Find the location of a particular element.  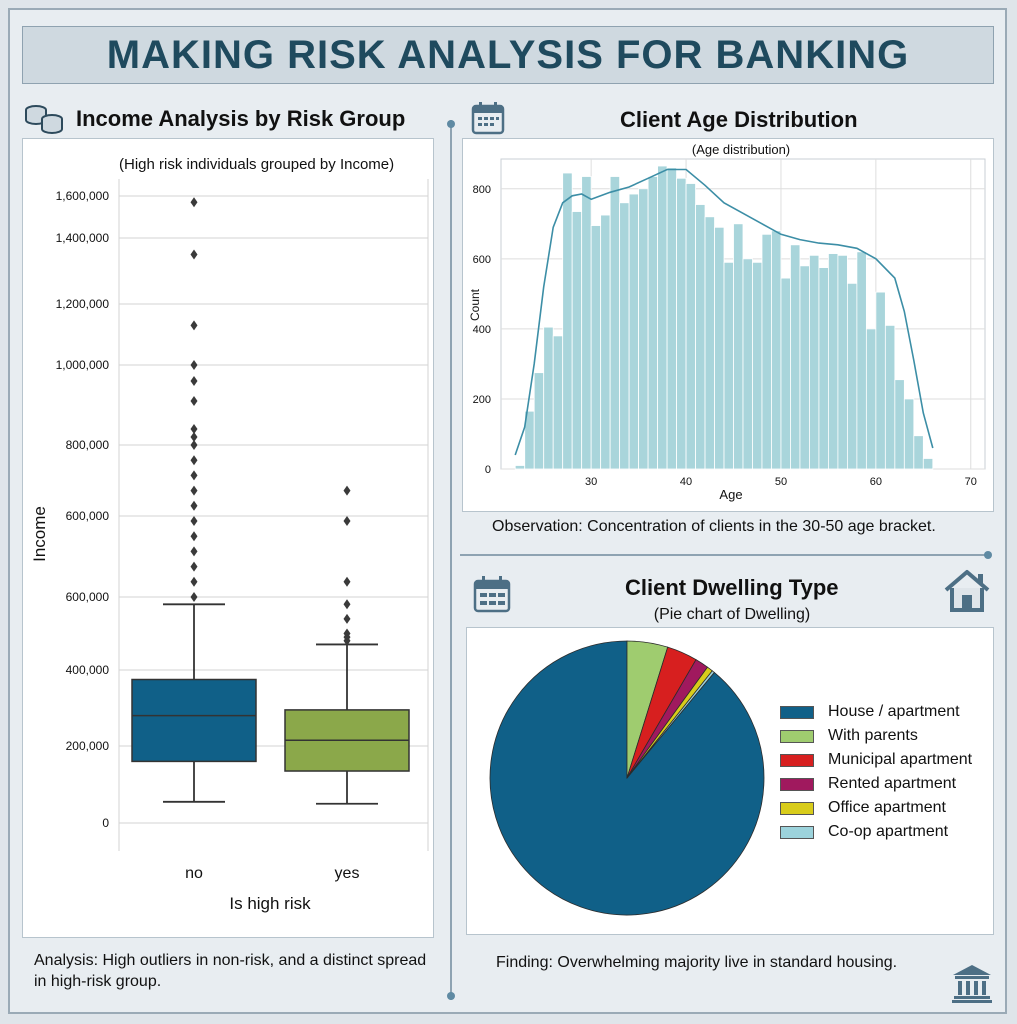

vertical-divider is located at coordinates (451, 560).